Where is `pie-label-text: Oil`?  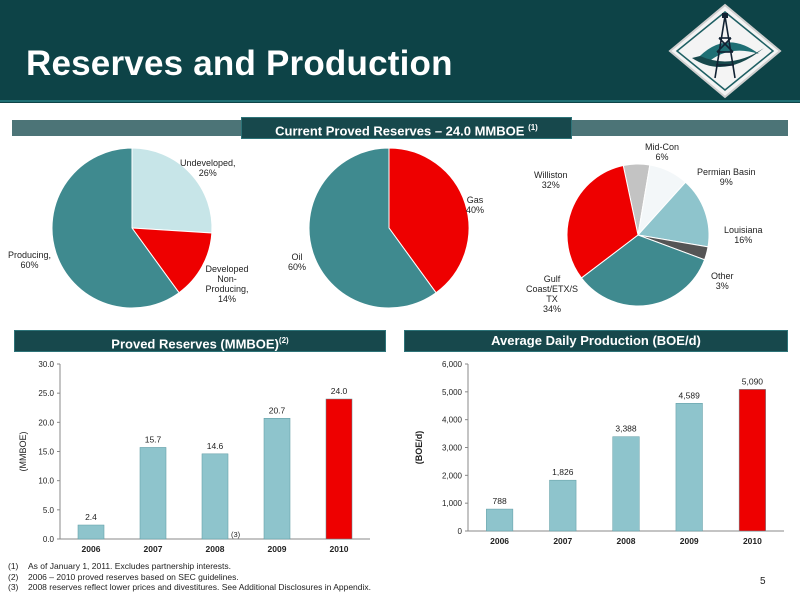
pie-label-text: Oil is located at coordinates (297, 257).